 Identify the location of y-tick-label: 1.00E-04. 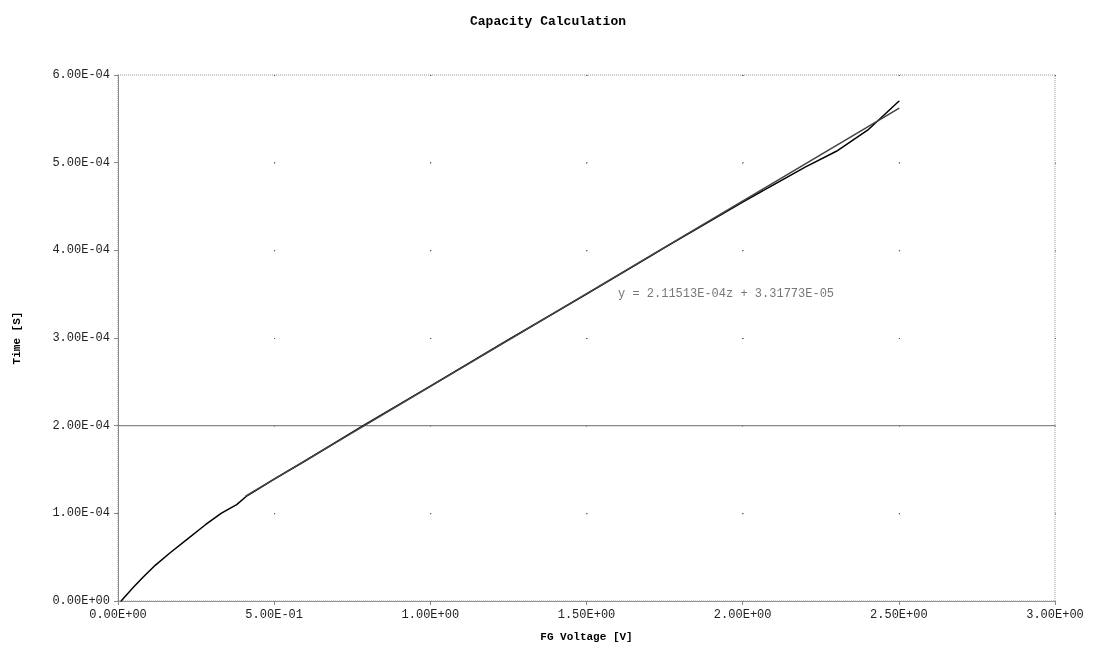
(81, 513).